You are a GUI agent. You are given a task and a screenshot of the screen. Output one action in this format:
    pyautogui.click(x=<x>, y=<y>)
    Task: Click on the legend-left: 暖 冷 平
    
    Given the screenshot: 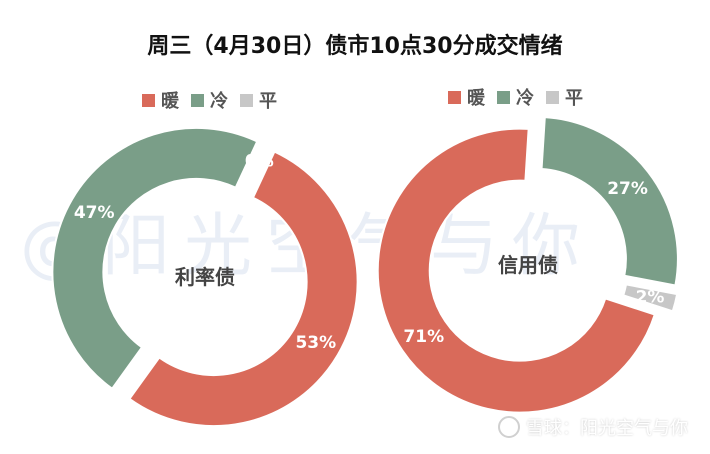 What is the action you would take?
    pyautogui.click(x=209, y=100)
    